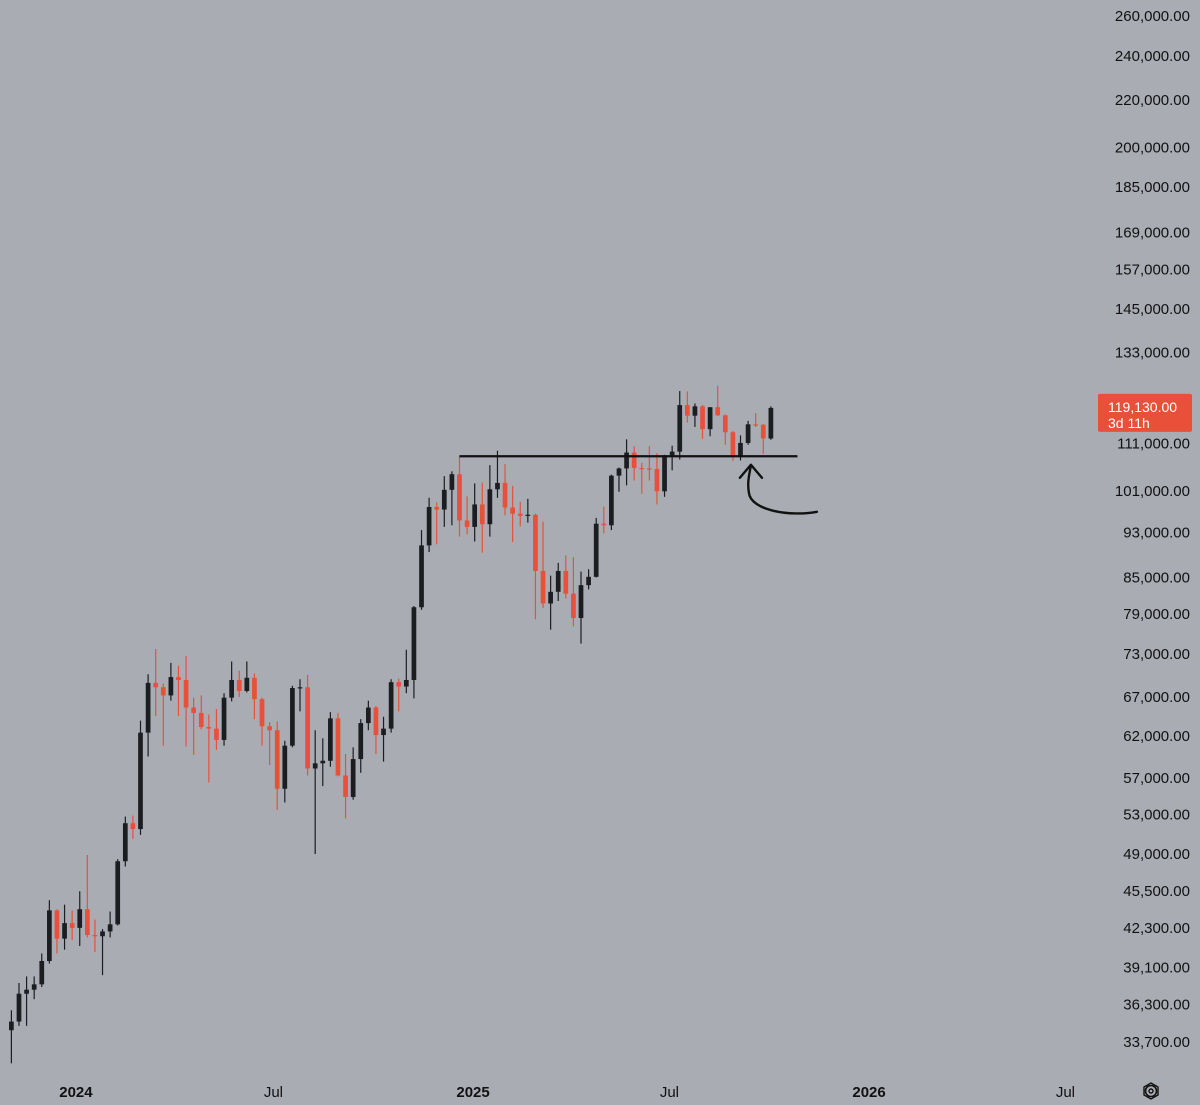 This screenshot has height=1105, width=1200. What do you see at coordinates (1065, 1092) in the screenshot?
I see `x-tick-label: Jul` at bounding box center [1065, 1092].